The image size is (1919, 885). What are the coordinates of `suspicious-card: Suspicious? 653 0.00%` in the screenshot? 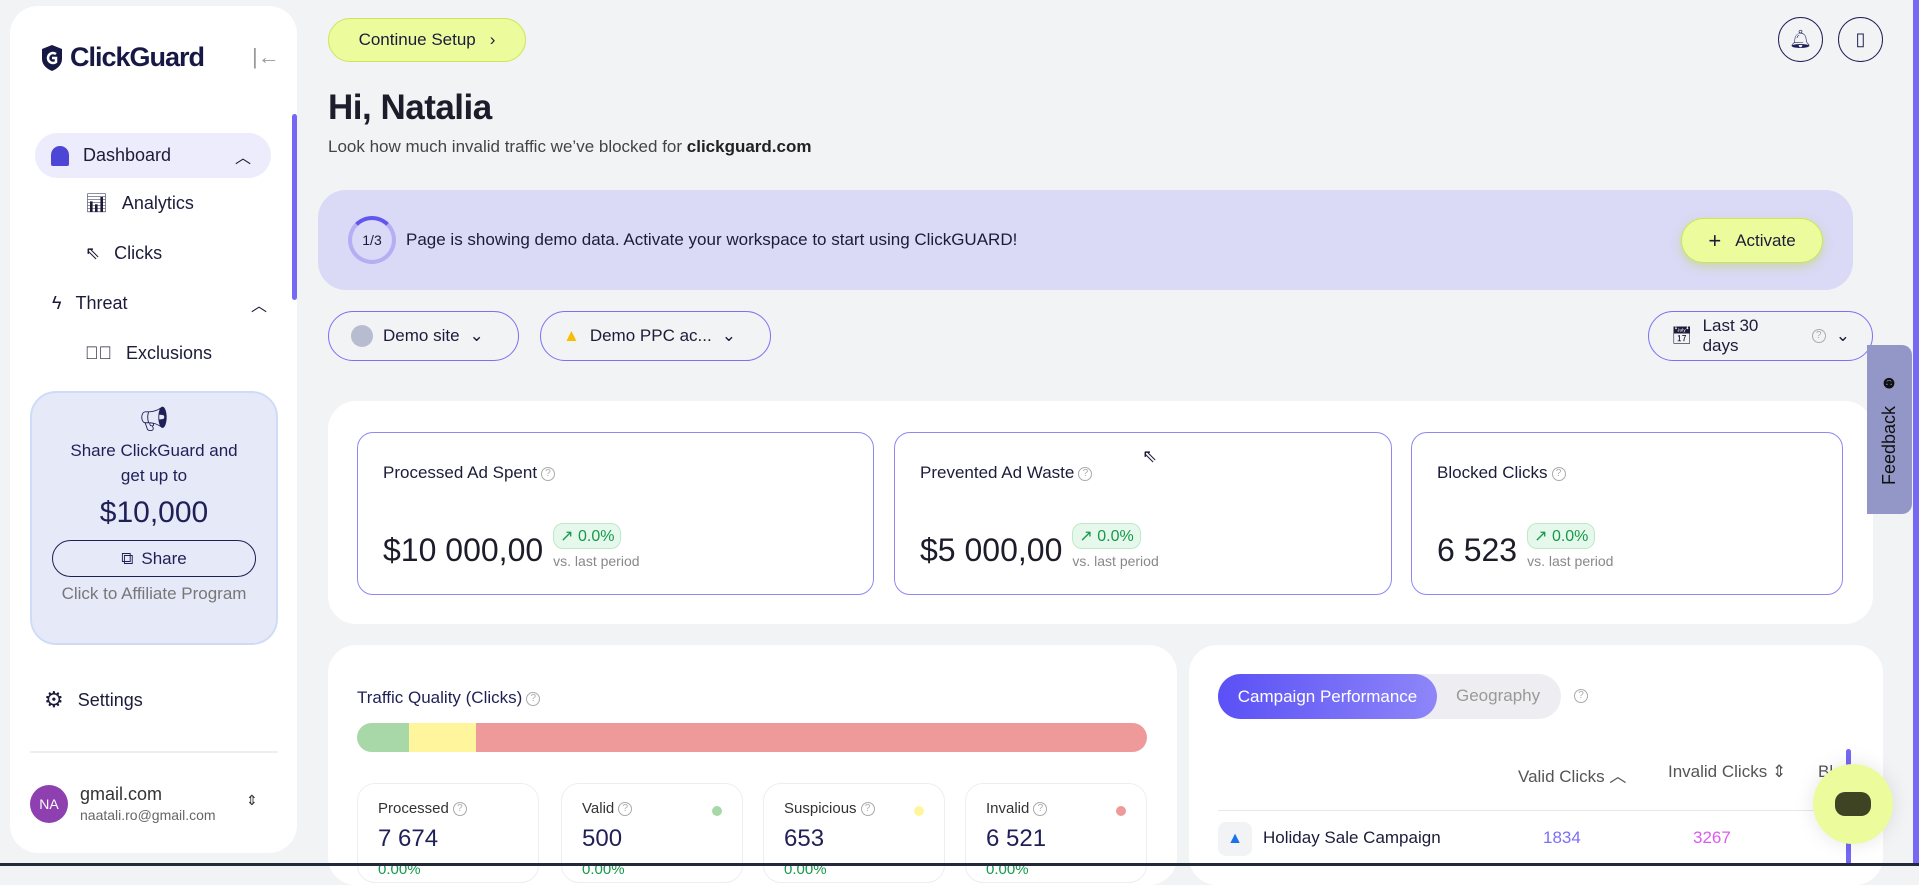 It's located at (854, 833).